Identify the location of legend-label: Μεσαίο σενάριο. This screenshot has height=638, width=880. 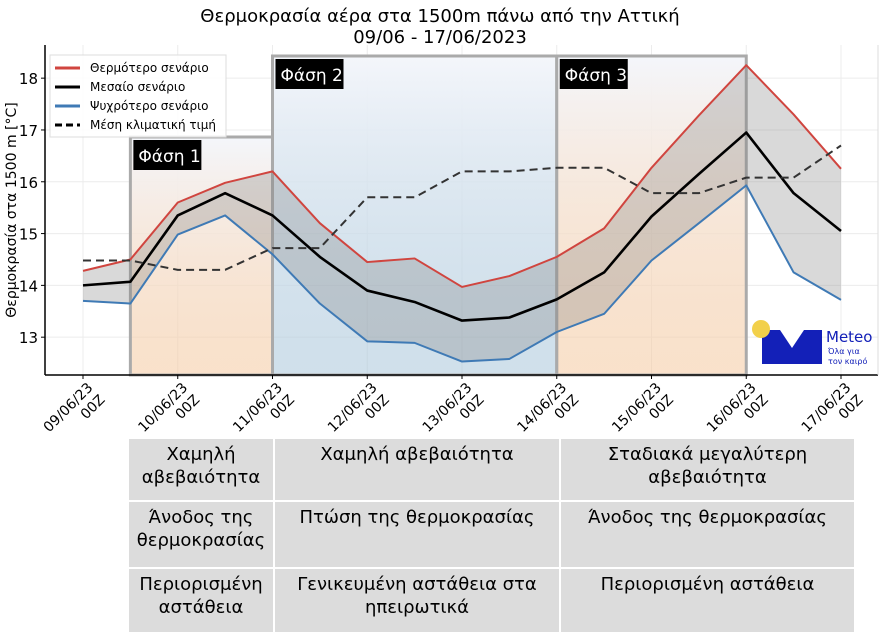
(137, 87).